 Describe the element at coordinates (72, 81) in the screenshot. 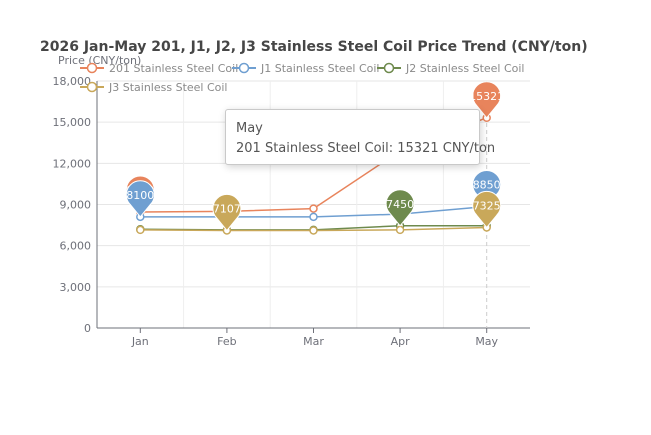

I see `y-tick-label: 18,000` at that location.